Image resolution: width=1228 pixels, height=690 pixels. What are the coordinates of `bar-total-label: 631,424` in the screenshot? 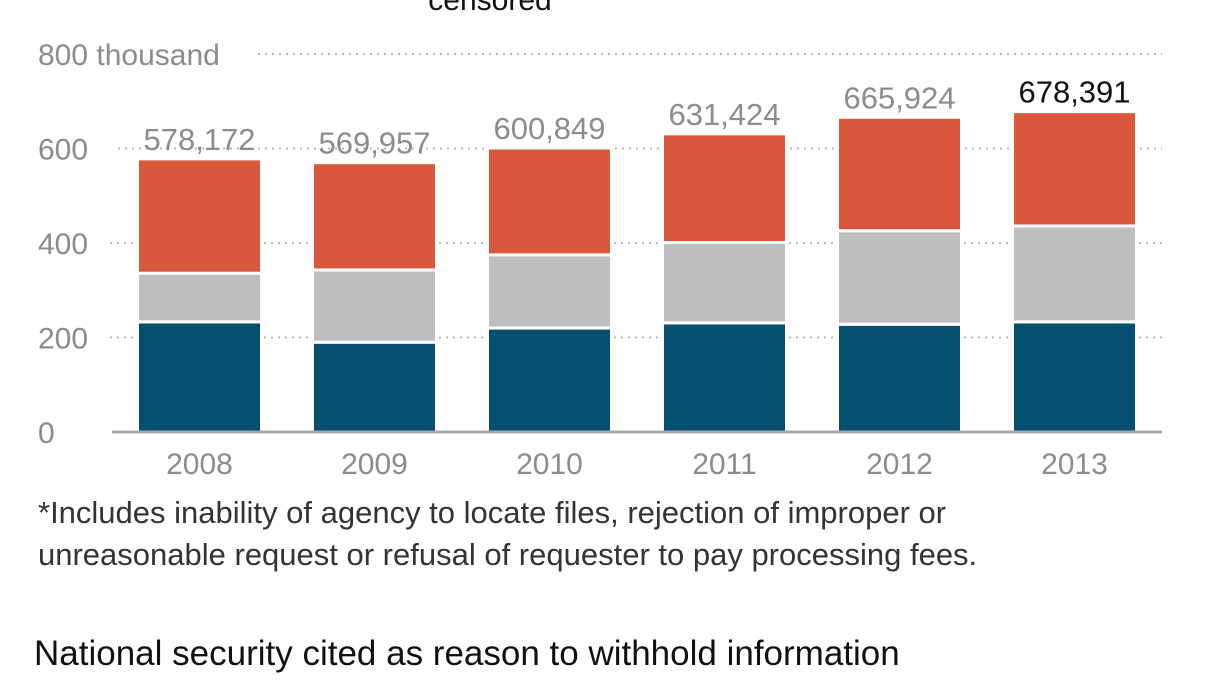 It's located at (724, 114).